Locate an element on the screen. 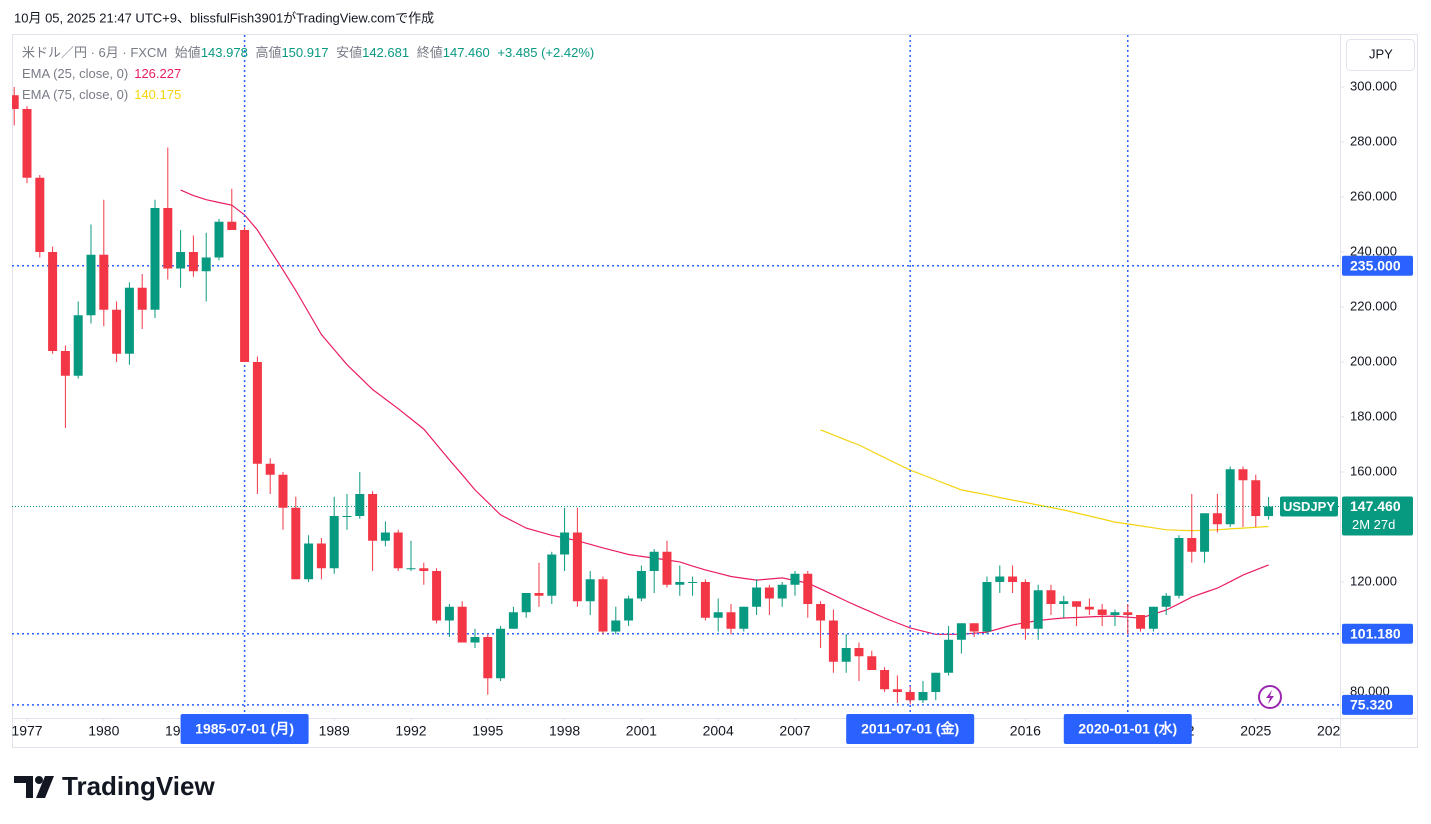 This screenshot has height=824, width=1431. legend-value: 150.917 is located at coordinates (304, 52).